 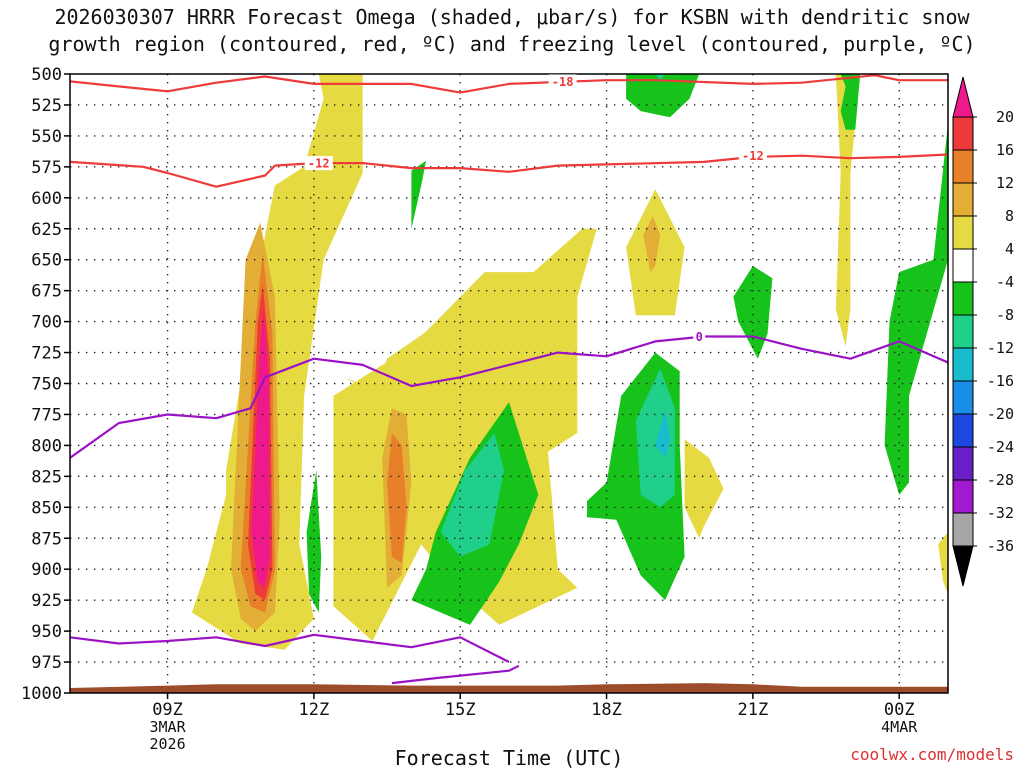 I want to click on colorbar-label-9: -20, so click(x=1000, y=414).